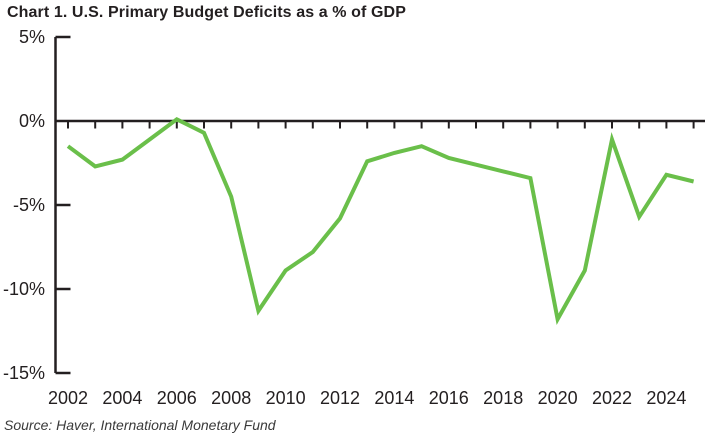 The width and height of the screenshot is (716, 445). I want to click on y-tick-label: 5%, so click(32, 37).